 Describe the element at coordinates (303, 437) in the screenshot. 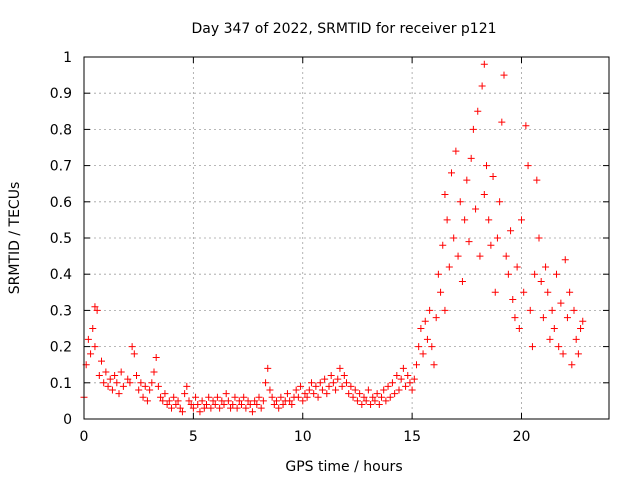

I see `x-tick-label: 10` at that location.